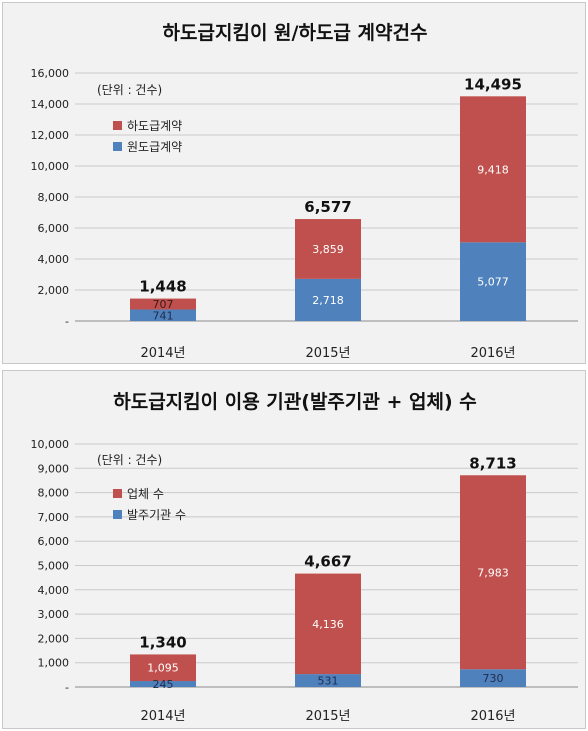 The image size is (588, 731). What do you see at coordinates (154, 146) in the screenshot?
I see `legend-label: 원도급계약` at bounding box center [154, 146].